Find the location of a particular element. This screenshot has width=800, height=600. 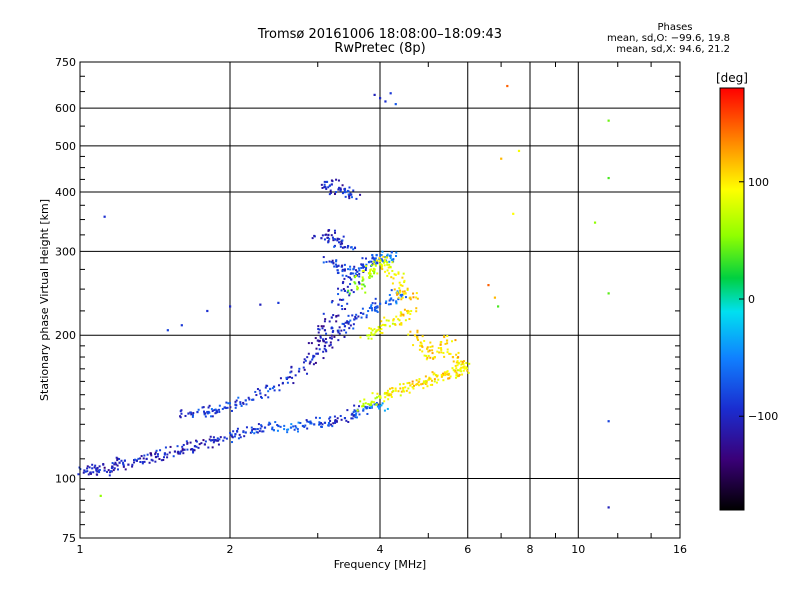

x-tick-label: 1 is located at coordinates (80, 549).